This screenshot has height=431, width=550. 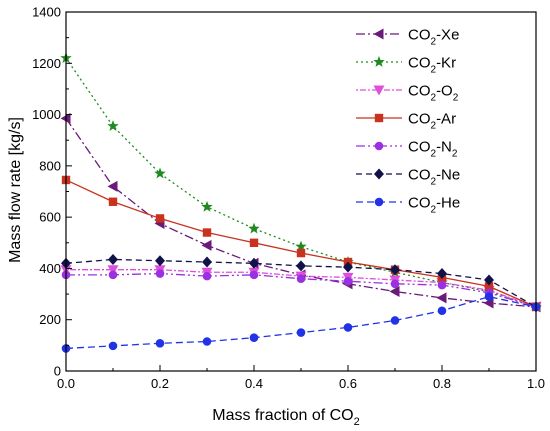 I want to click on legend-item: CO2-Kr, so click(x=406, y=65).